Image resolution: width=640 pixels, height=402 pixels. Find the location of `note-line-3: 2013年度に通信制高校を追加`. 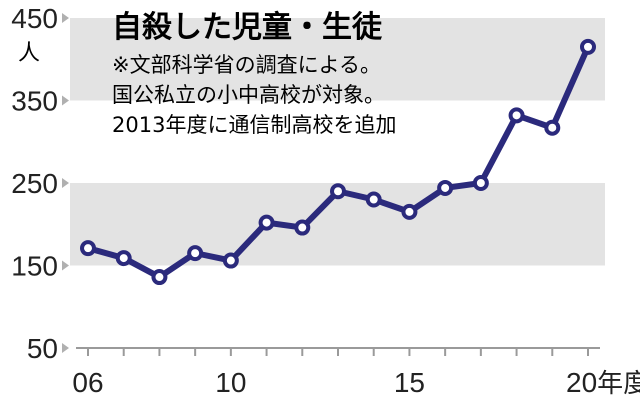

note-line-3: 2013年度に通信制高校を追加 is located at coordinates (254, 125).